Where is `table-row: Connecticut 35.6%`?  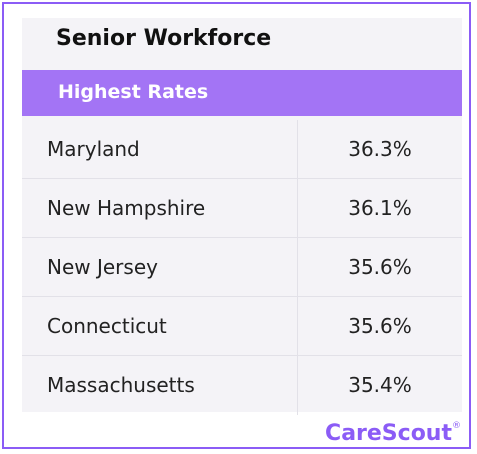 table-row: Connecticut 35.6% is located at coordinates (242, 326).